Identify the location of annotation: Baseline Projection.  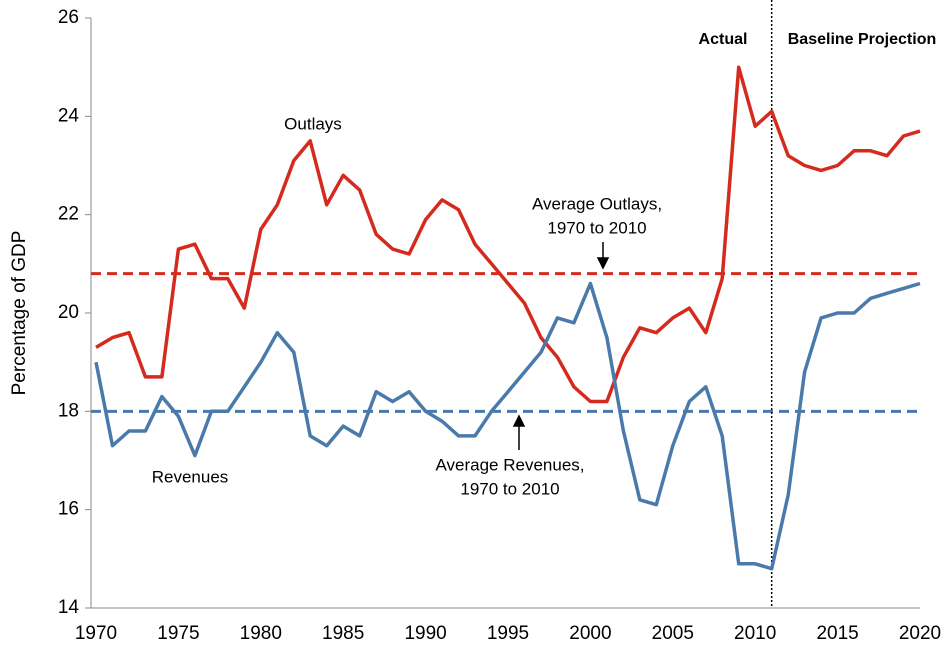
(862, 39).